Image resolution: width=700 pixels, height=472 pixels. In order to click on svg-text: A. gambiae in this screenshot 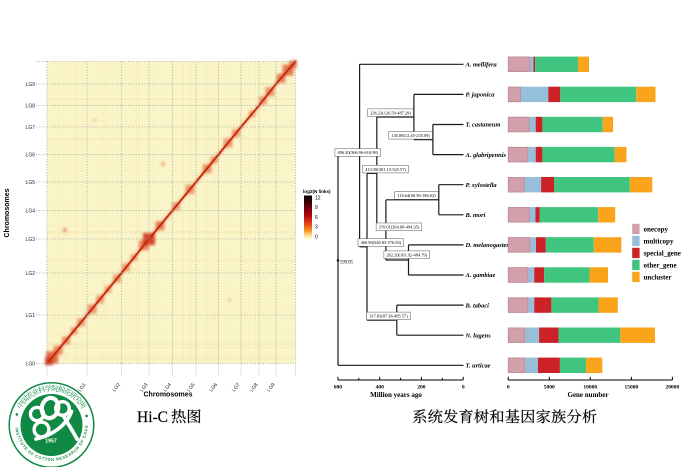, I will do `click(480, 275)`.